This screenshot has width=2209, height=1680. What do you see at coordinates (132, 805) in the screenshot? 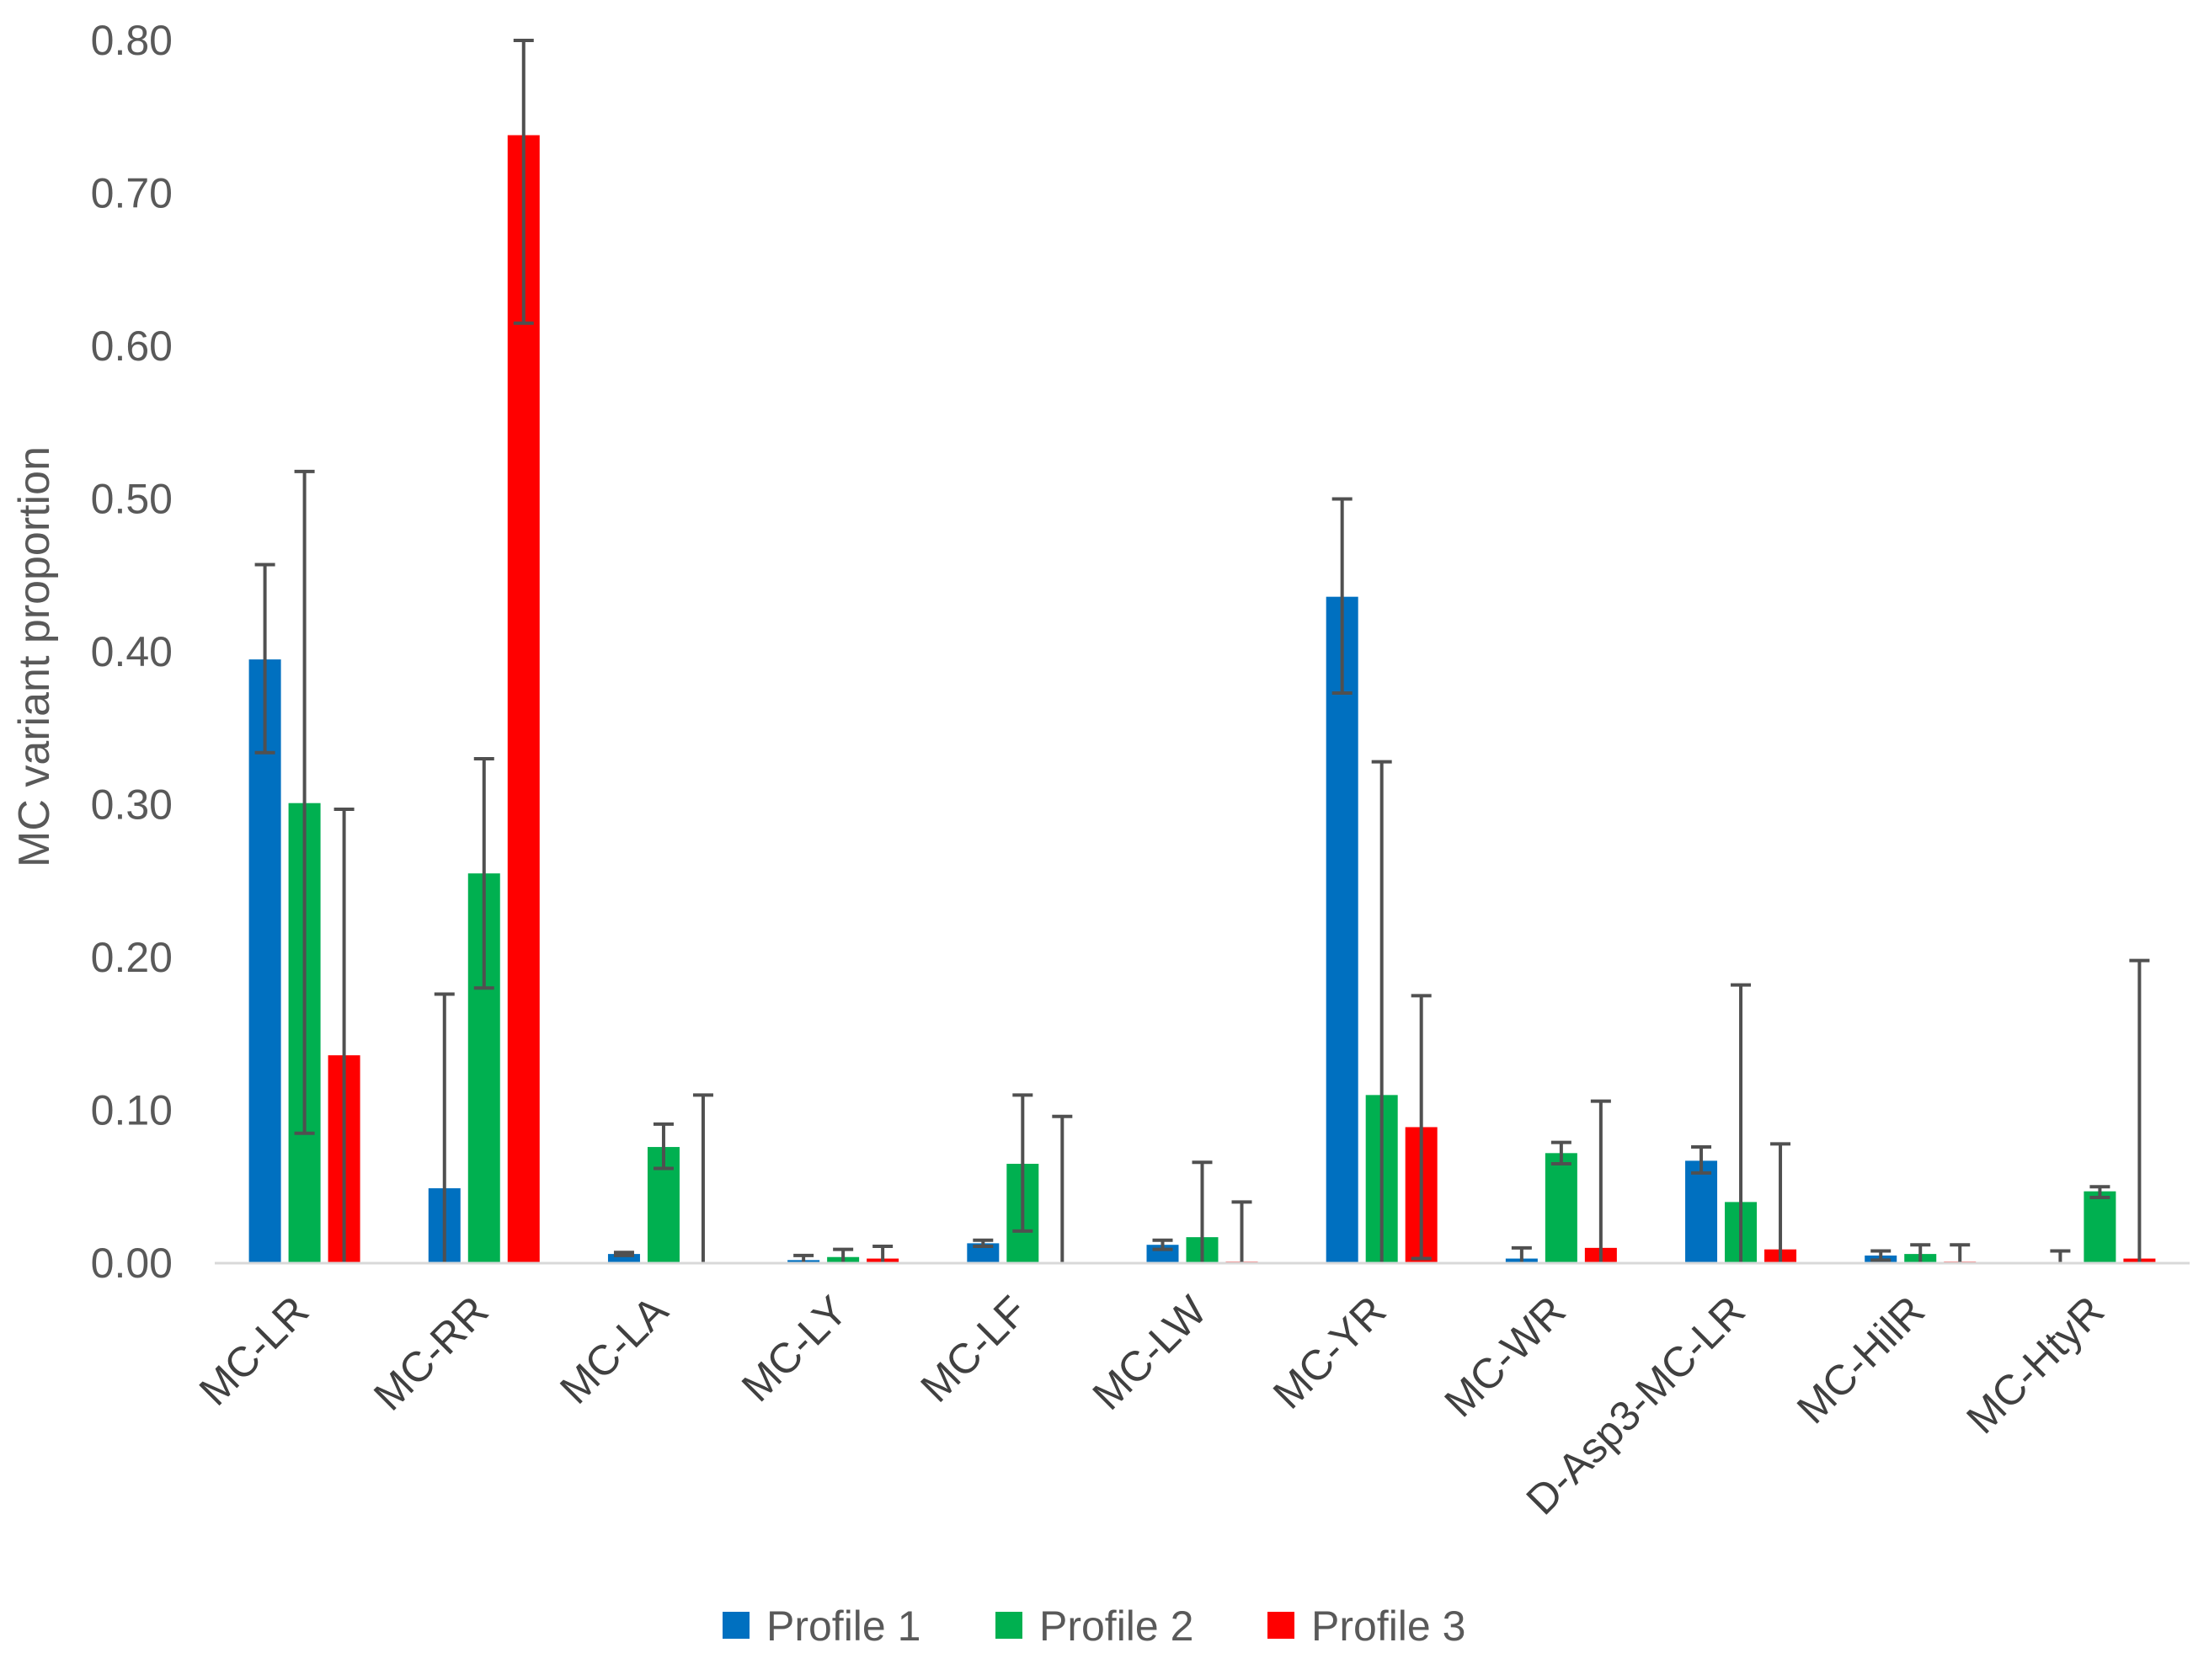
I see `y-tick-label: 0.30` at bounding box center [132, 805].